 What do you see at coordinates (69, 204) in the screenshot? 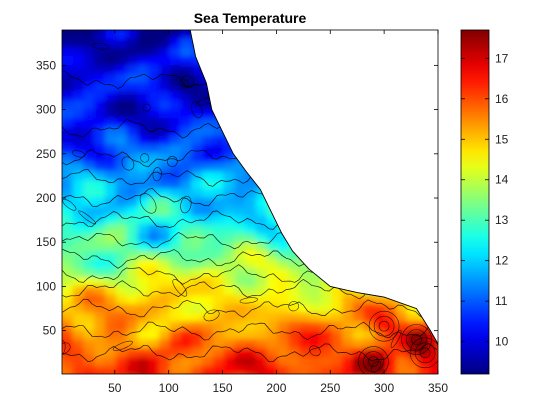
I see `contour-eddy` at bounding box center [69, 204].